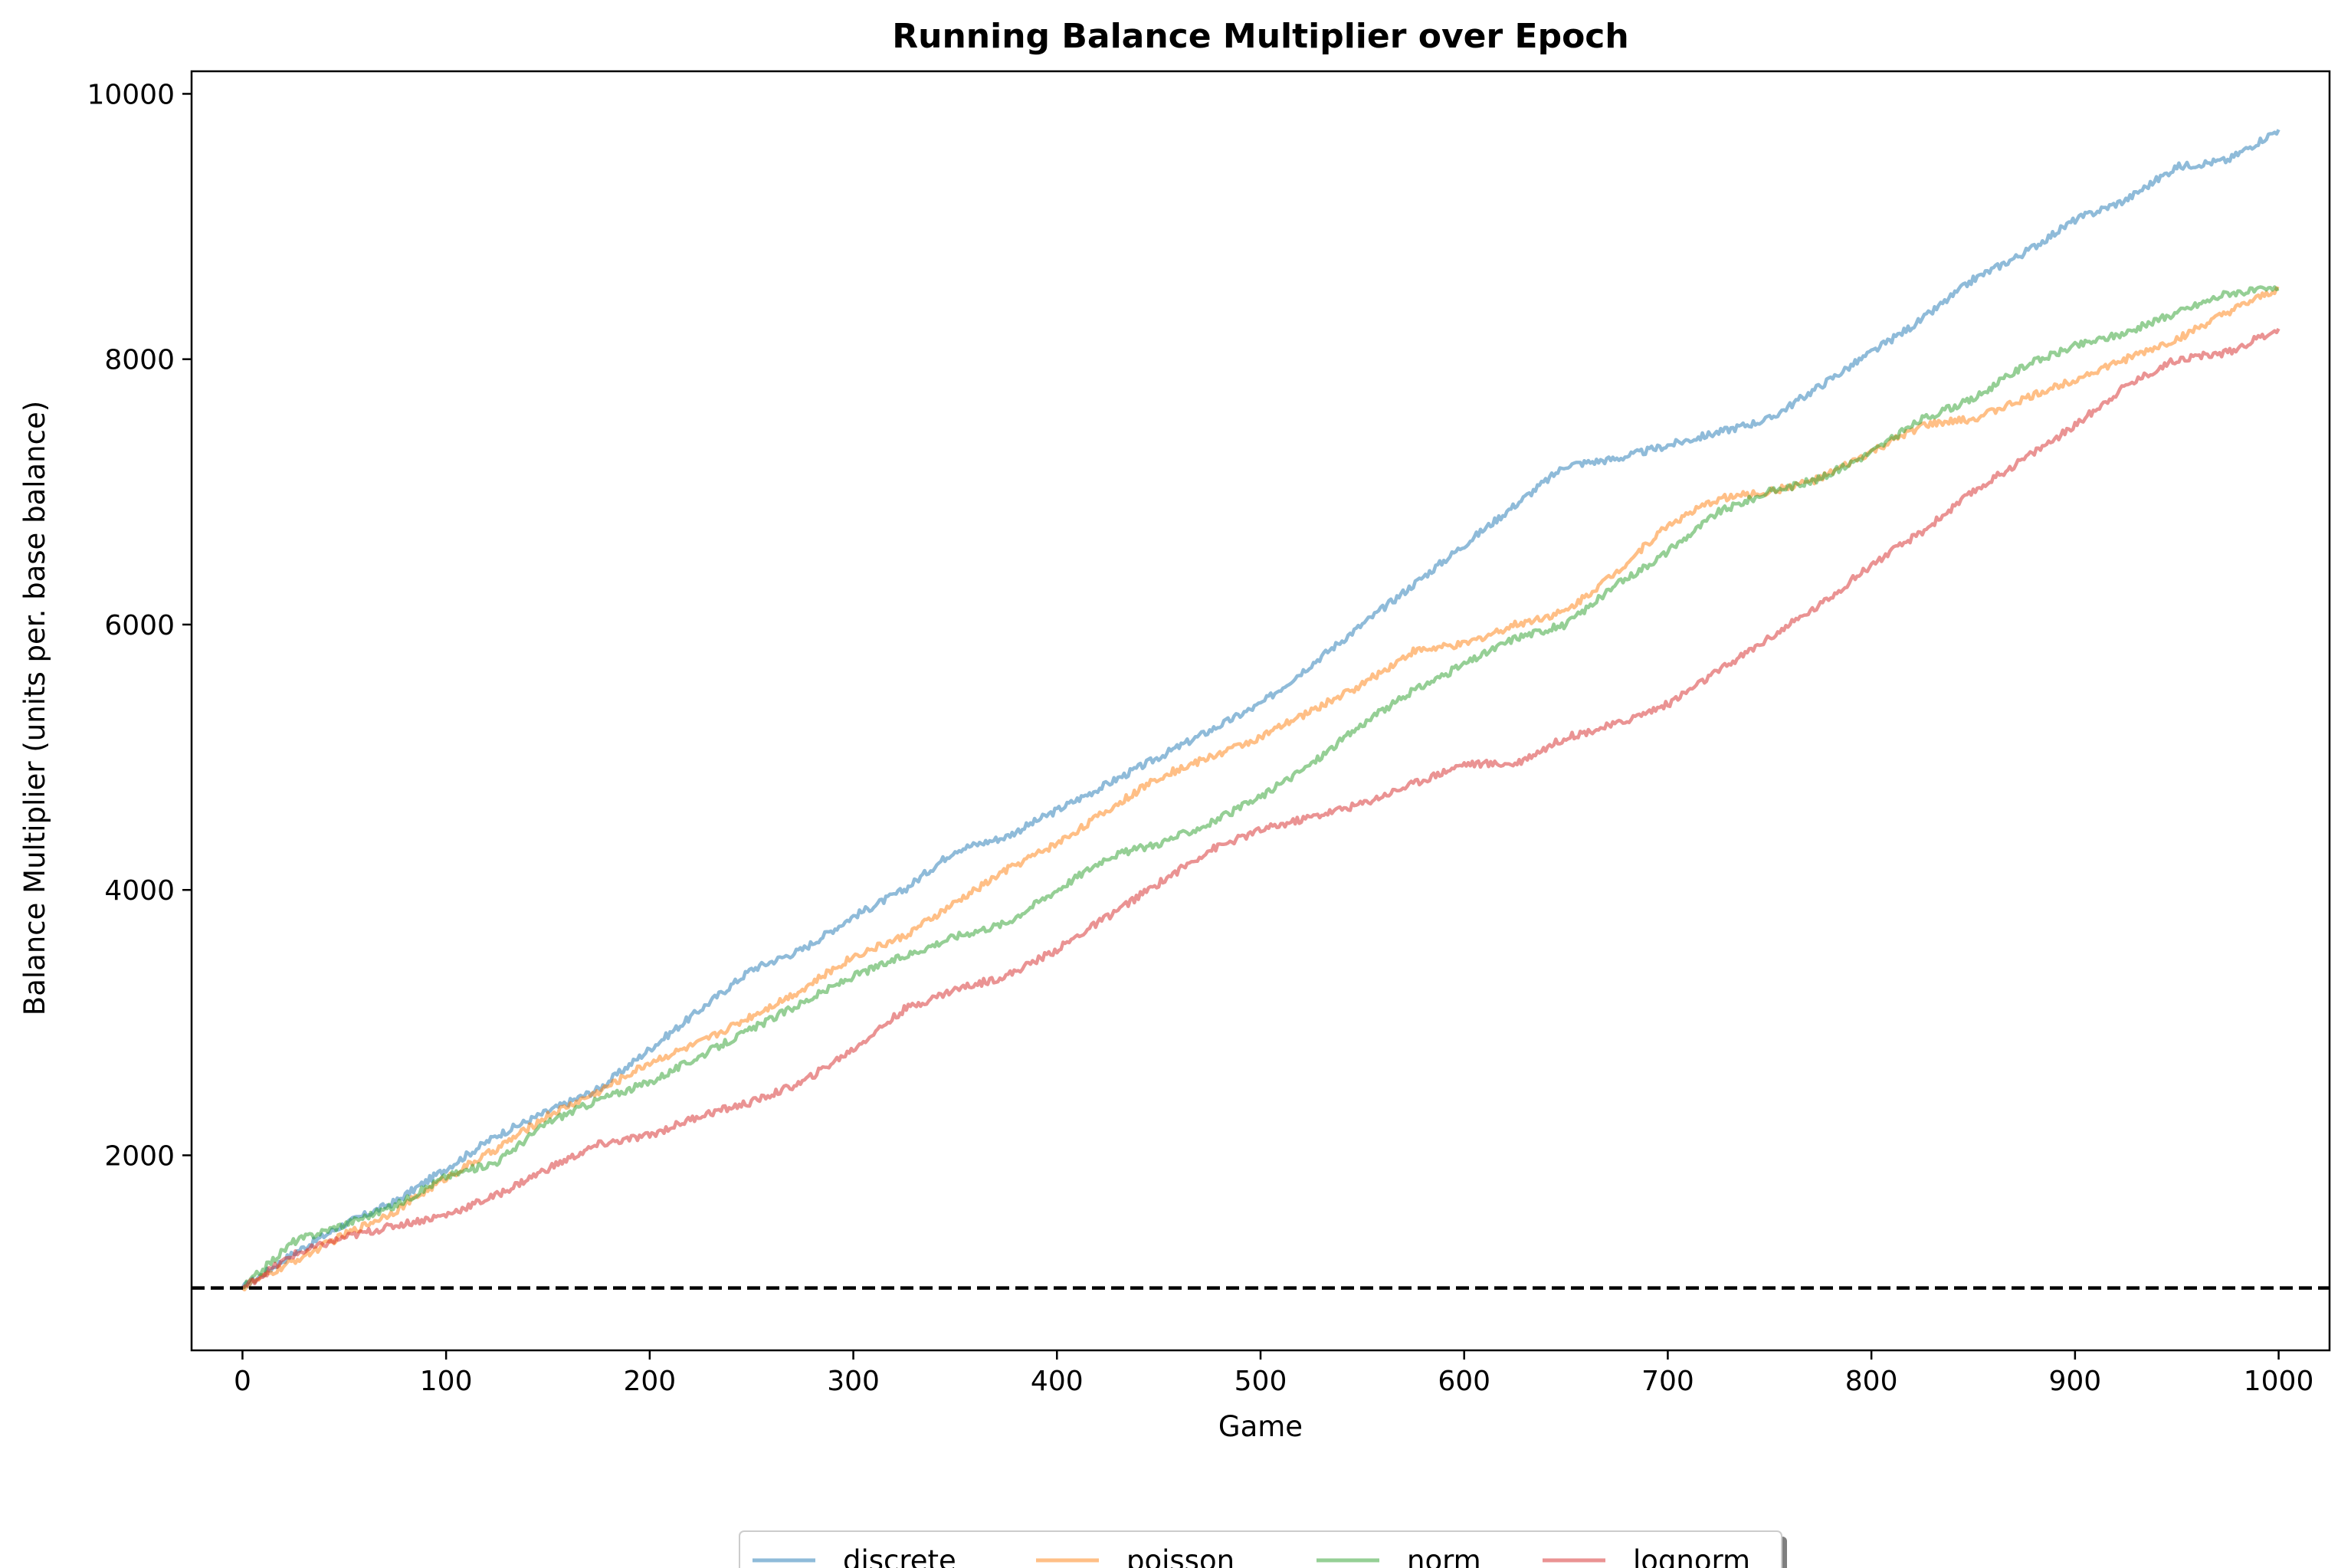 The width and height of the screenshot is (2351, 1568). I want to click on x-tick-label-400: 400, so click(1057, 1381).